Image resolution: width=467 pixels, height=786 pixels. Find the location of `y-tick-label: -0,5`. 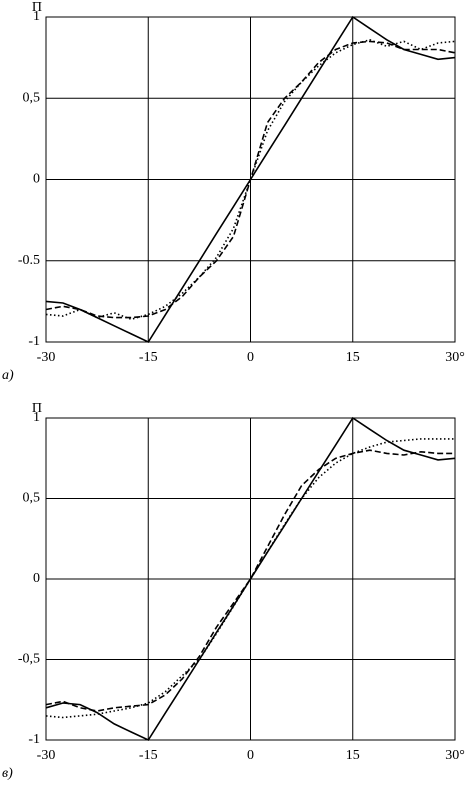

y-tick-label: -0,5 is located at coordinates (29, 659).